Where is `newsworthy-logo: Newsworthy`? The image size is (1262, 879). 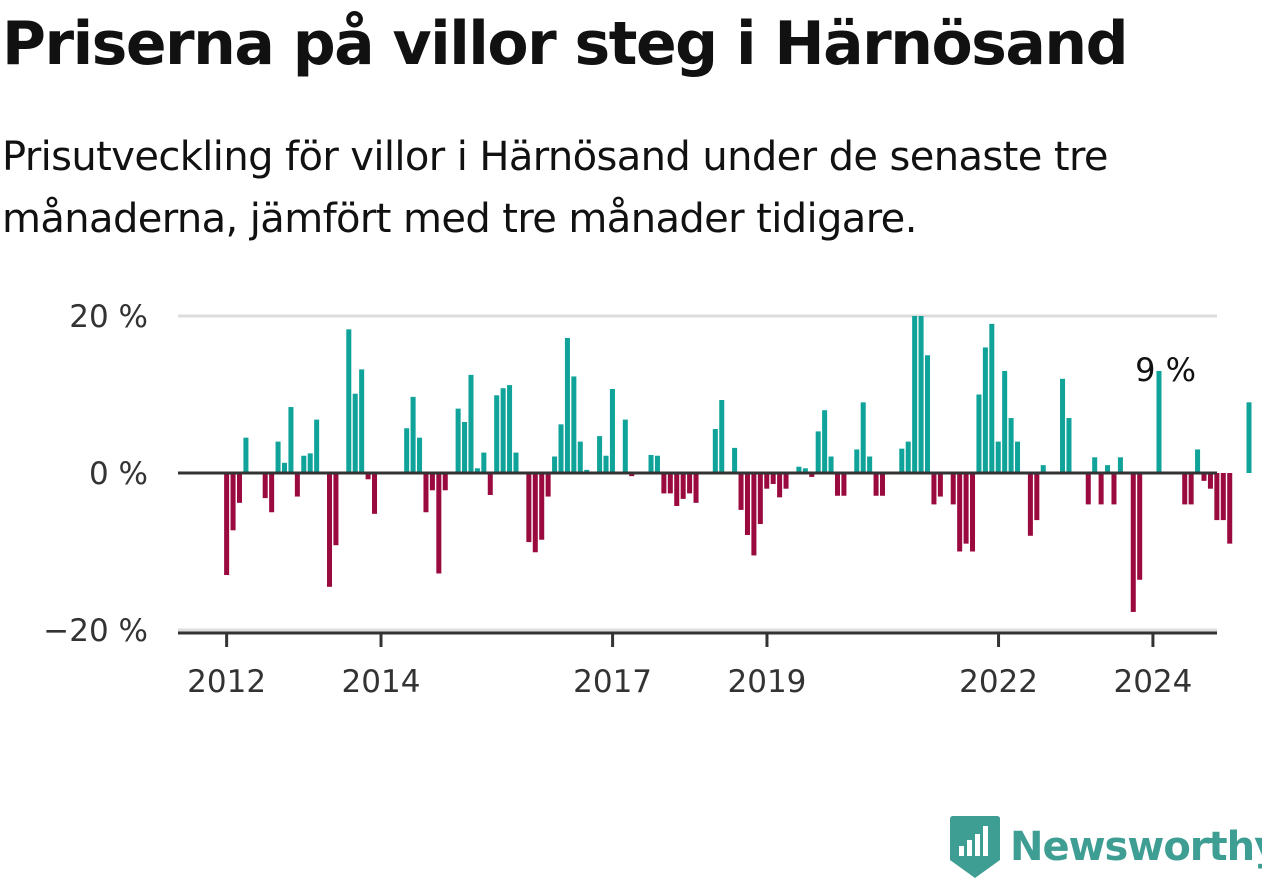 newsworthy-logo: Newsworthy is located at coordinates (1106, 847).